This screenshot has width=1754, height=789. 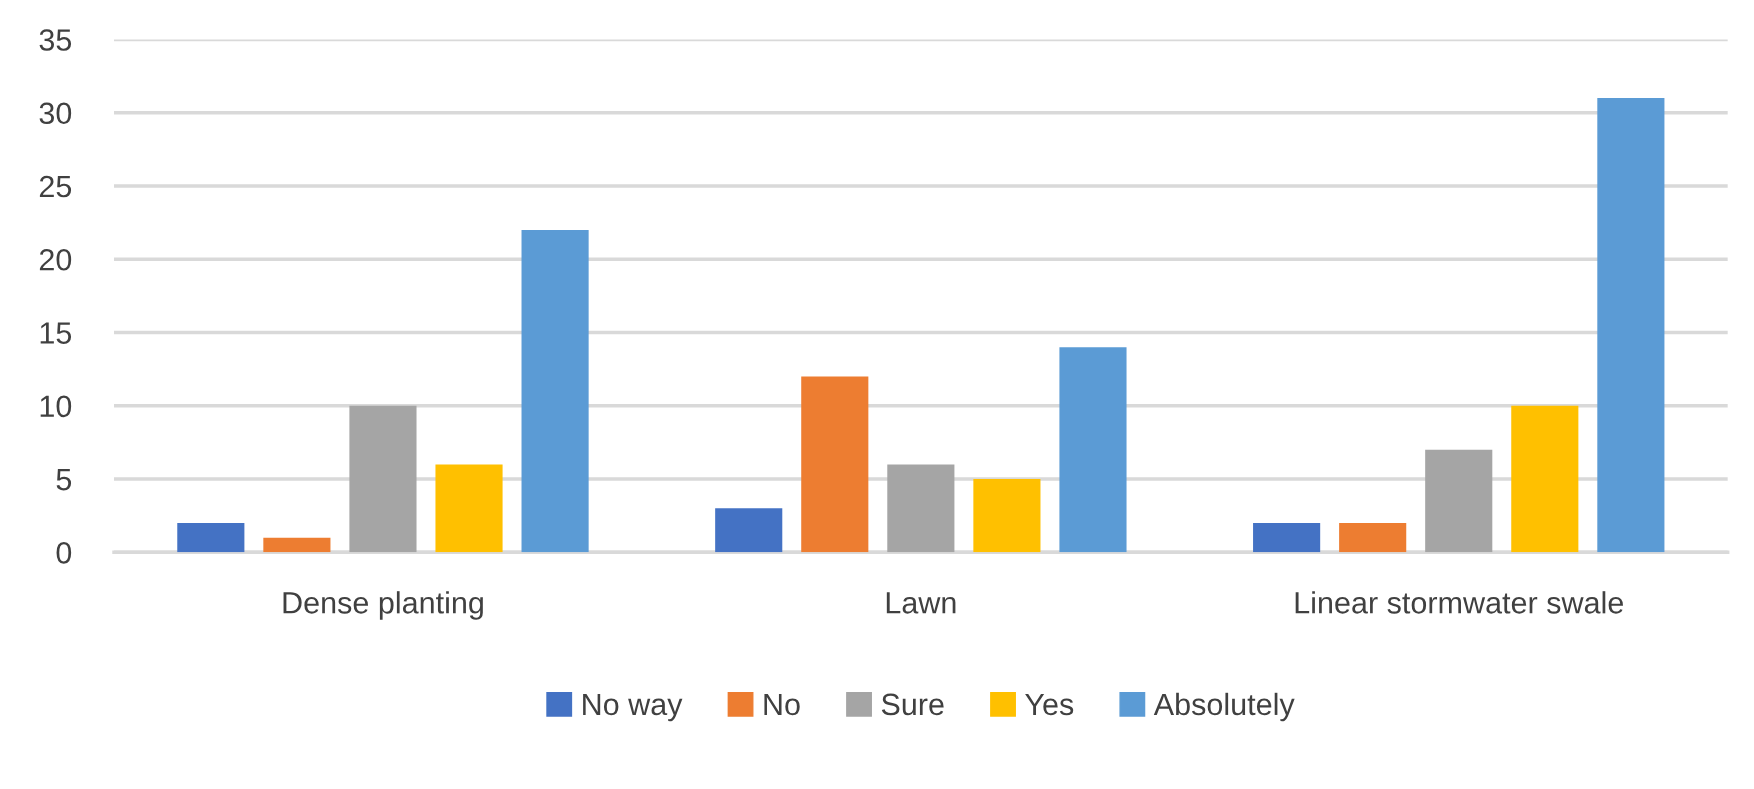 I want to click on y-tick-label: 30, so click(x=55, y=113).